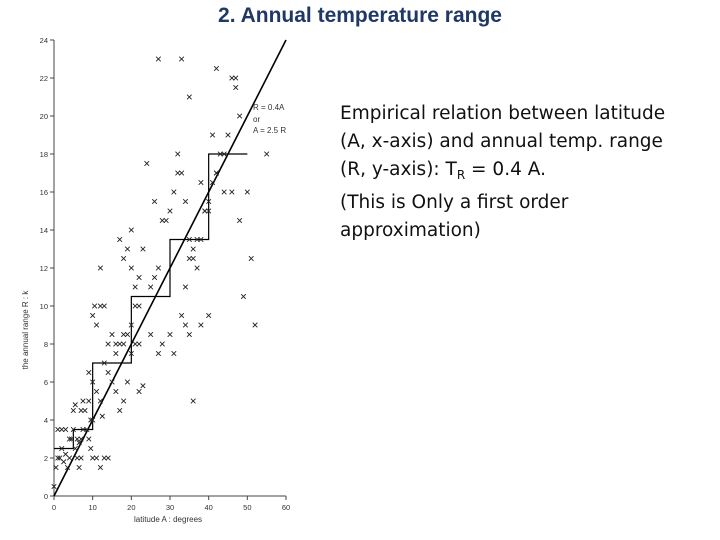  I want to click on x-tick-label: 40, so click(208, 507).